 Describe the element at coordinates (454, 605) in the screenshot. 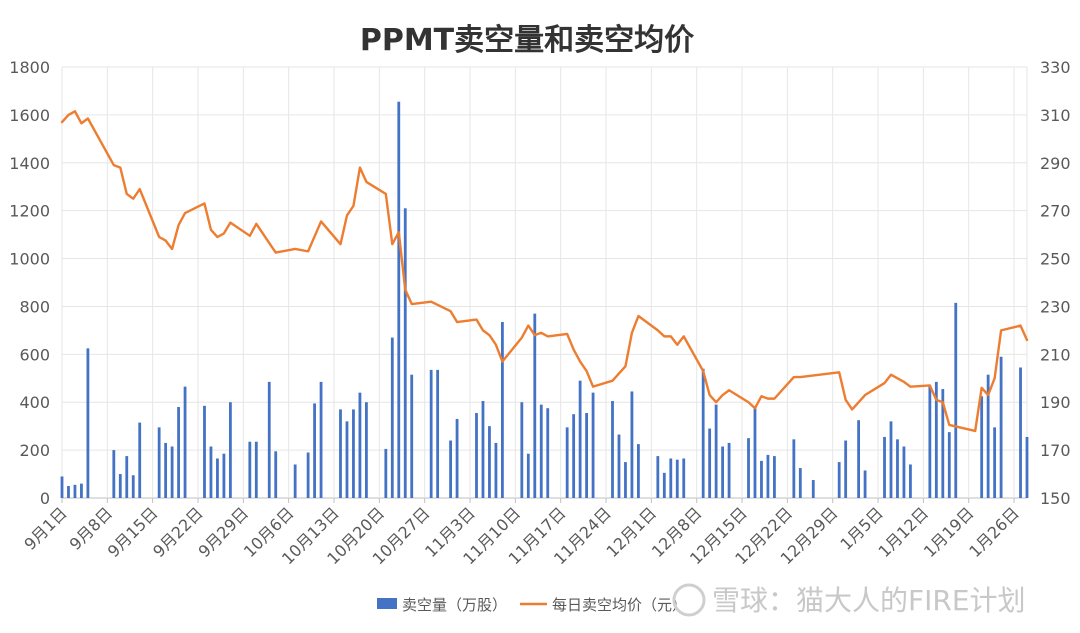

I see `legend-bar-label: 卖空量（万股）` at that location.